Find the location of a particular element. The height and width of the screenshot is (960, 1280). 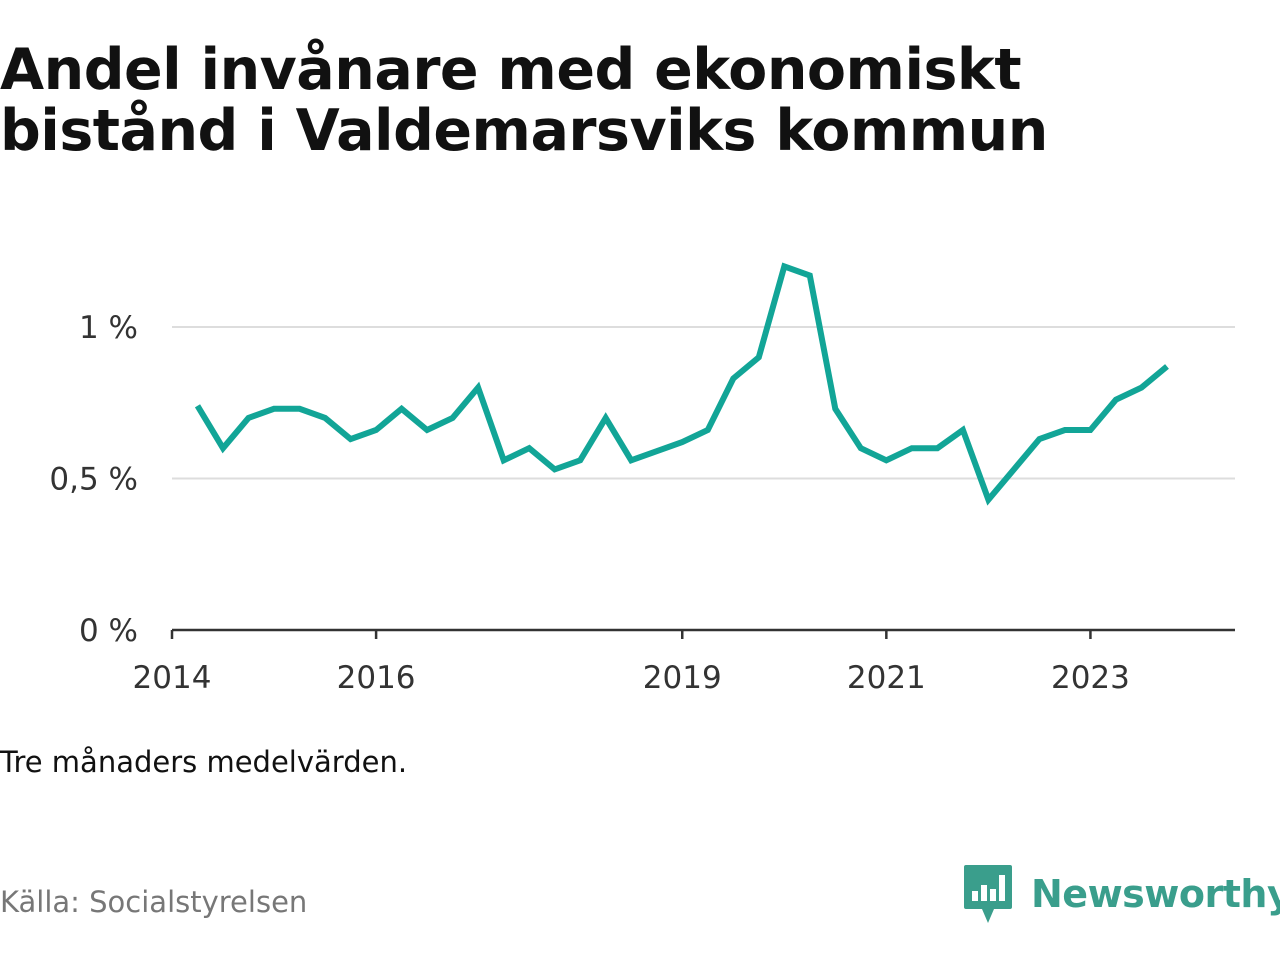

y-tick-label: 0 % is located at coordinates (108, 631).